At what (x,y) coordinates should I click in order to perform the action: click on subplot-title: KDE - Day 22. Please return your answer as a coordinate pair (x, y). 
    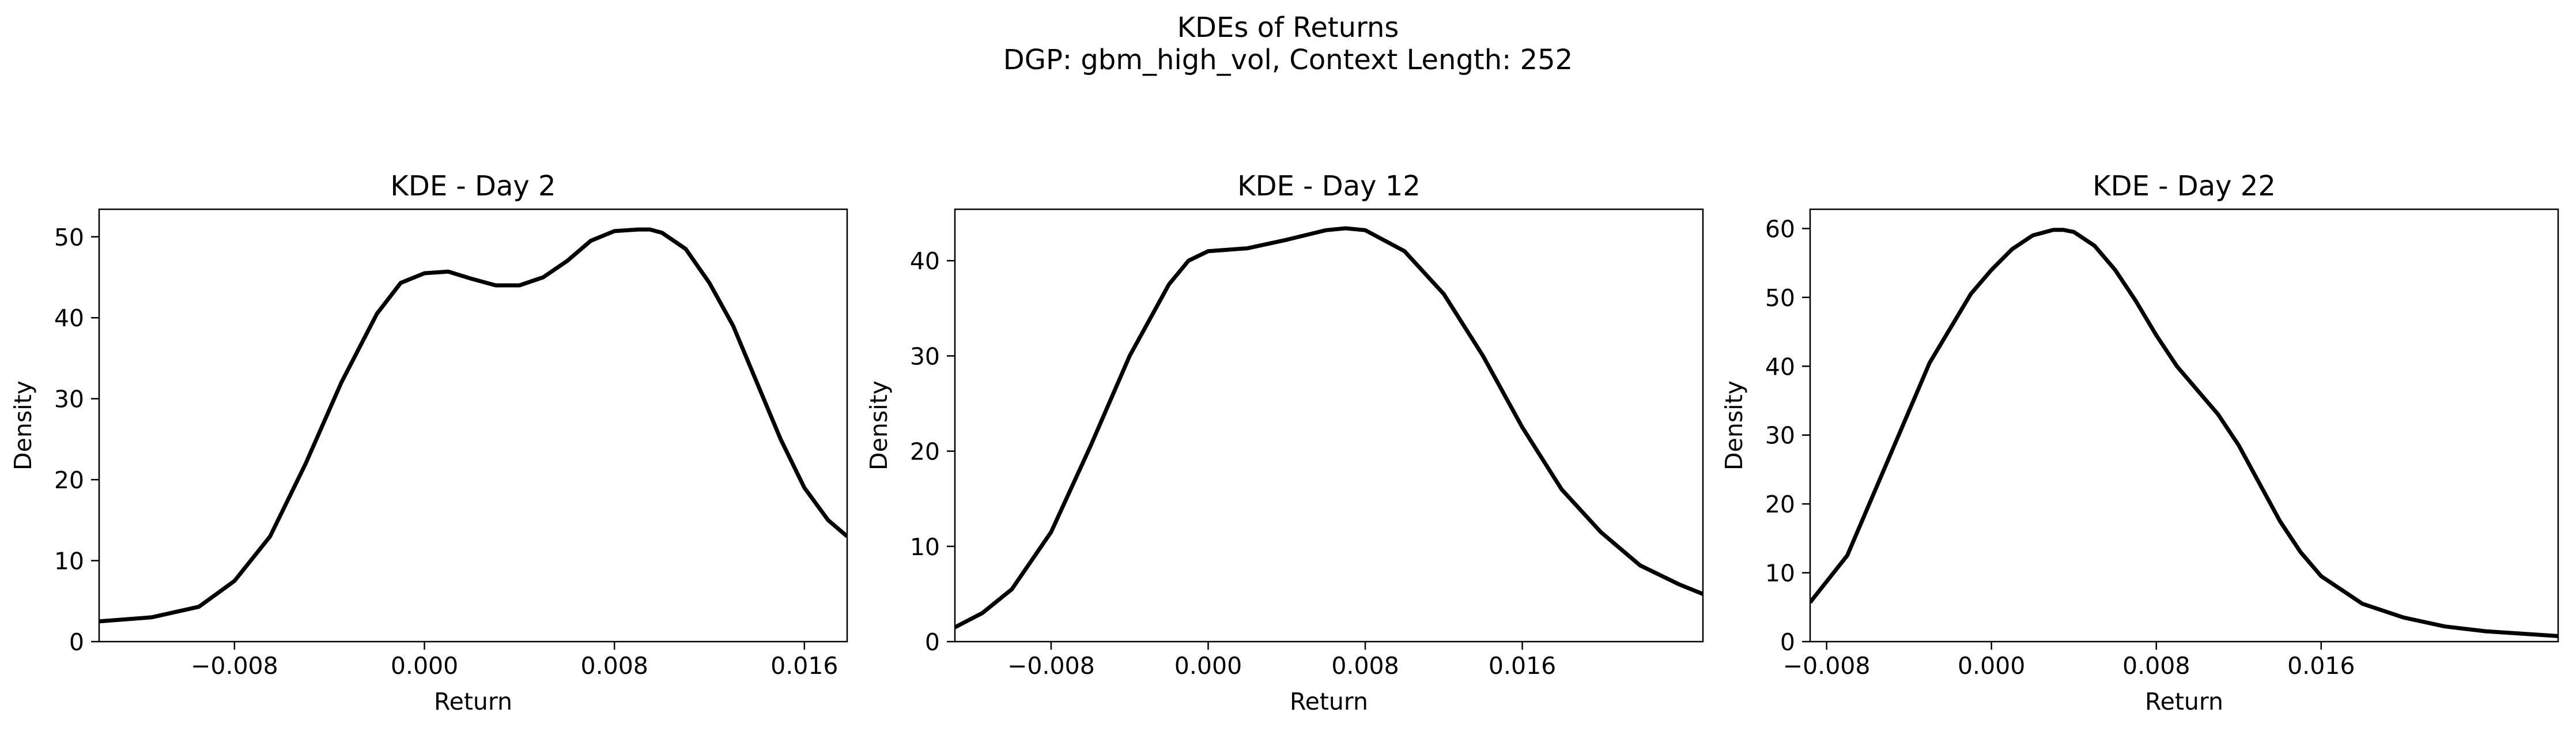
    Looking at the image, I should click on (2184, 186).